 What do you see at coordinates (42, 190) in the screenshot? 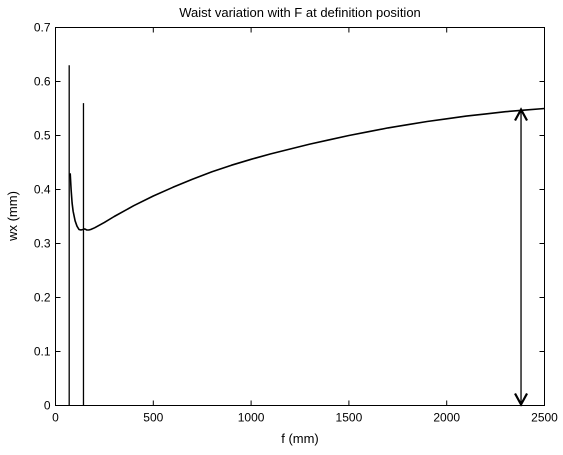
I see `y-tick-label: 0.4` at bounding box center [42, 190].